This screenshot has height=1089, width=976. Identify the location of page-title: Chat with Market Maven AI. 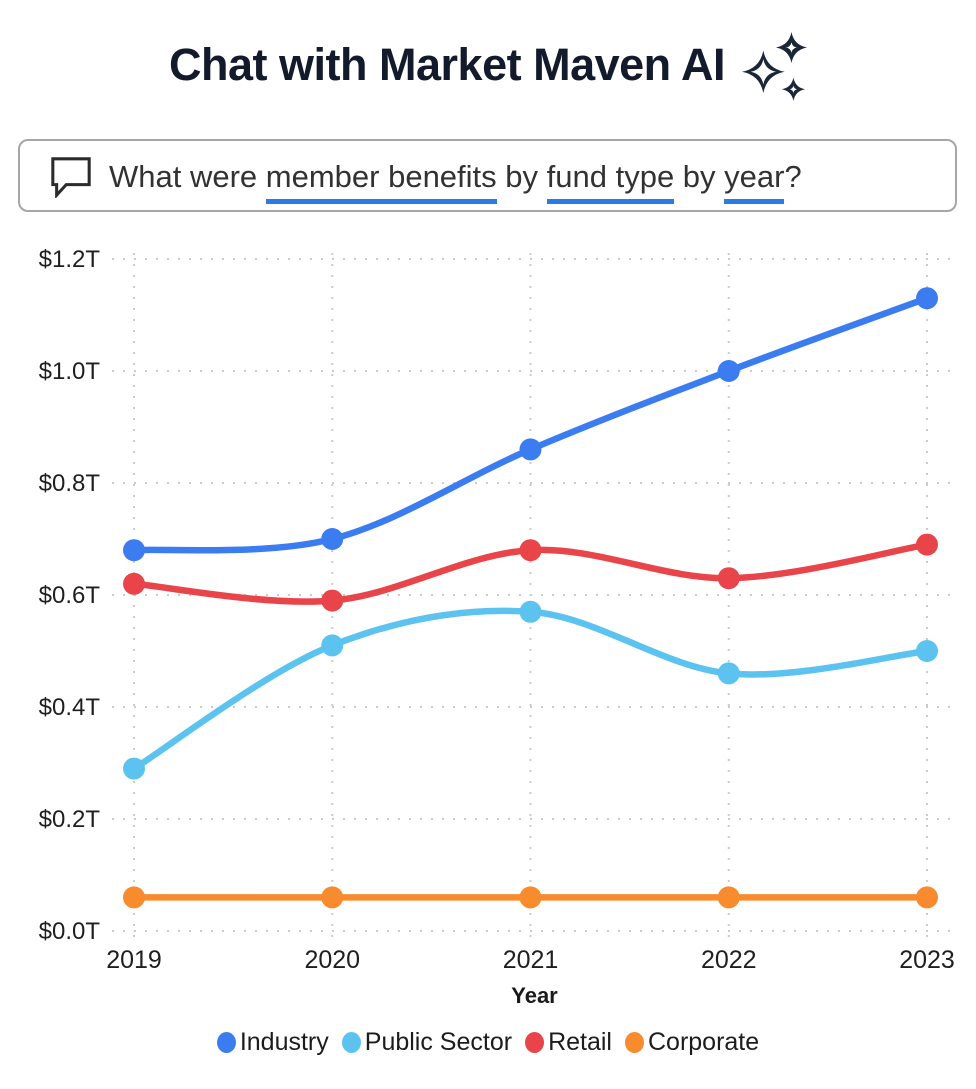
(447, 64).